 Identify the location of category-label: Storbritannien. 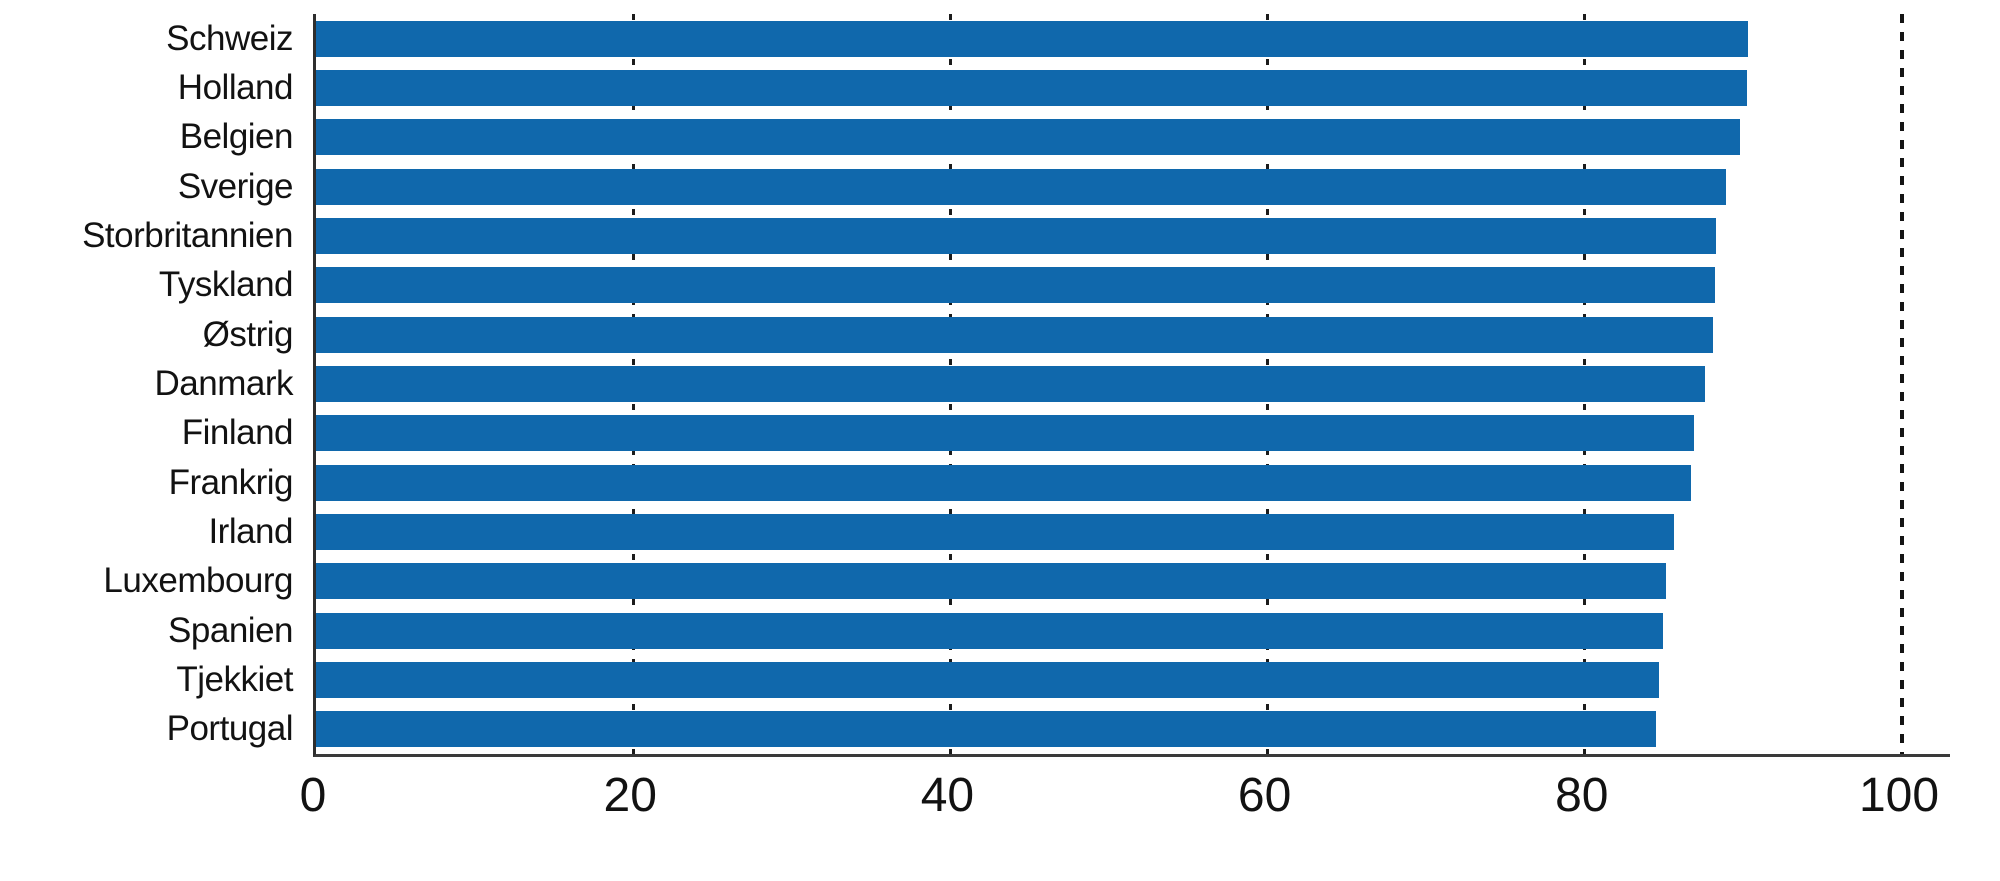
(187, 235).